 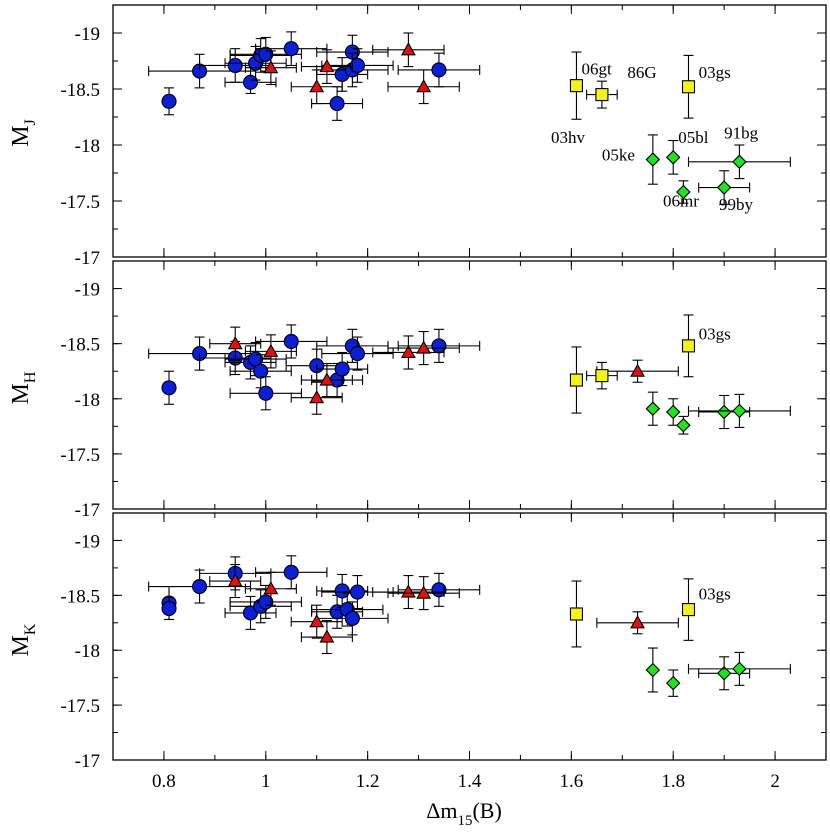 I want to click on y-axis-label-mk: MK, so click(x=23, y=639).